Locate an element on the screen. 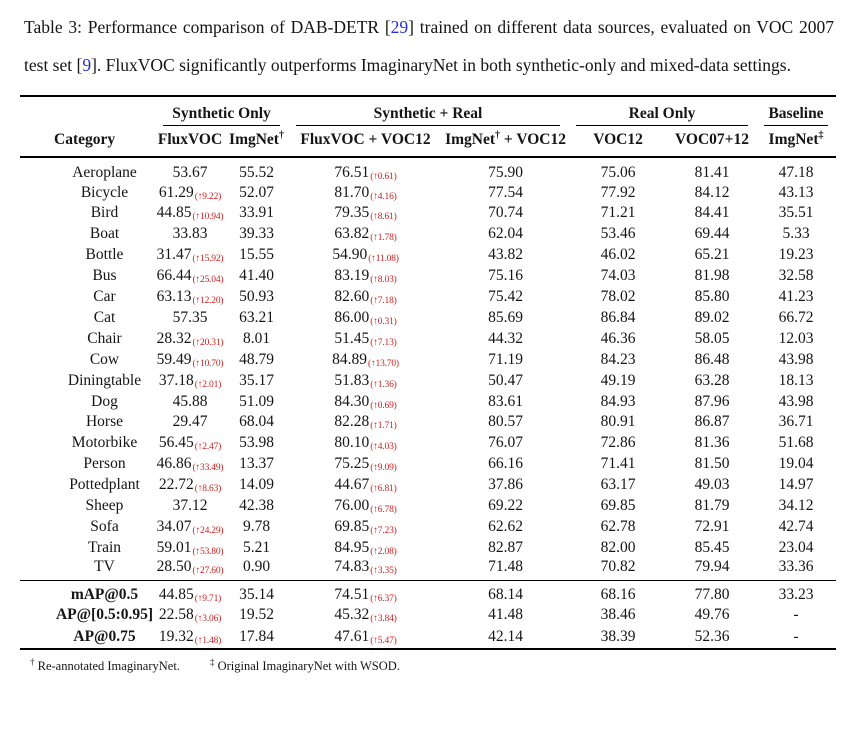 Image resolution: width=856 pixels, height=730 pixels. value-text: 79.94 is located at coordinates (712, 567).